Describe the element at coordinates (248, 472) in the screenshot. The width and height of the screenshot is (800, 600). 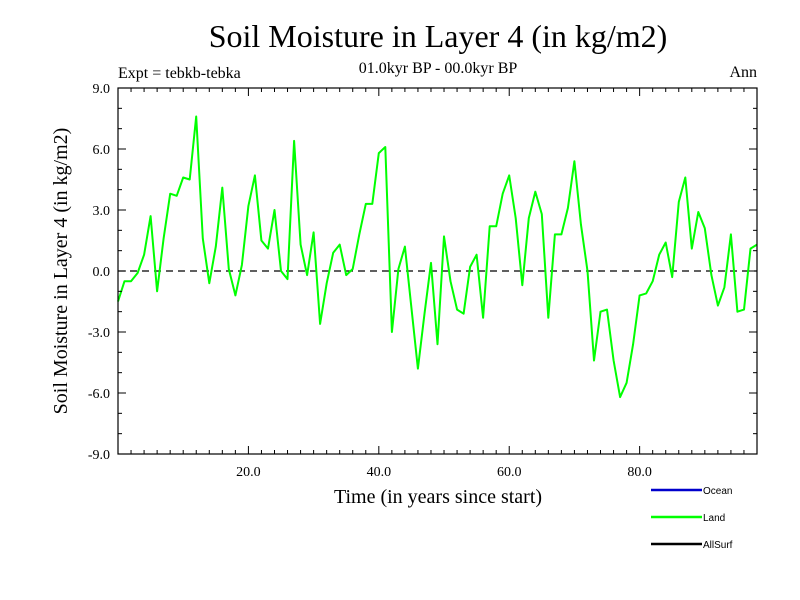
I see `x-tick-label: 20.0` at that location.